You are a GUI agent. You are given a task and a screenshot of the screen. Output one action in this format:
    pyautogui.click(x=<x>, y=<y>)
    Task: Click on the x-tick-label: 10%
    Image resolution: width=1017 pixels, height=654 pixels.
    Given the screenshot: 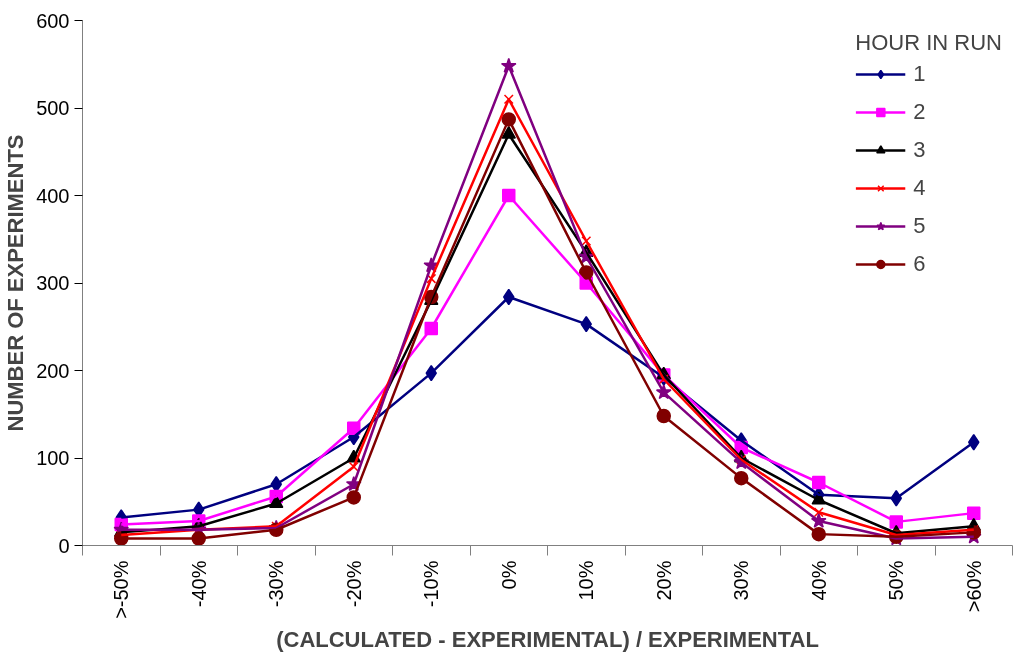 What is the action you would take?
    pyautogui.click(x=586, y=580)
    